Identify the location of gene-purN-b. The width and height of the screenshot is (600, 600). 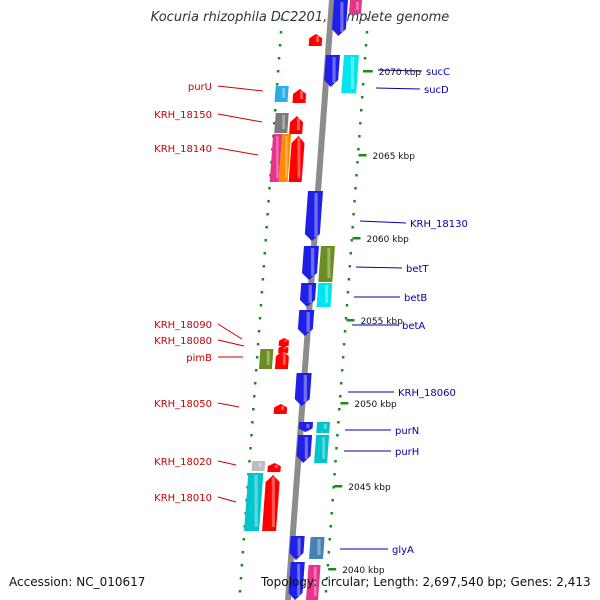
(323, 427).